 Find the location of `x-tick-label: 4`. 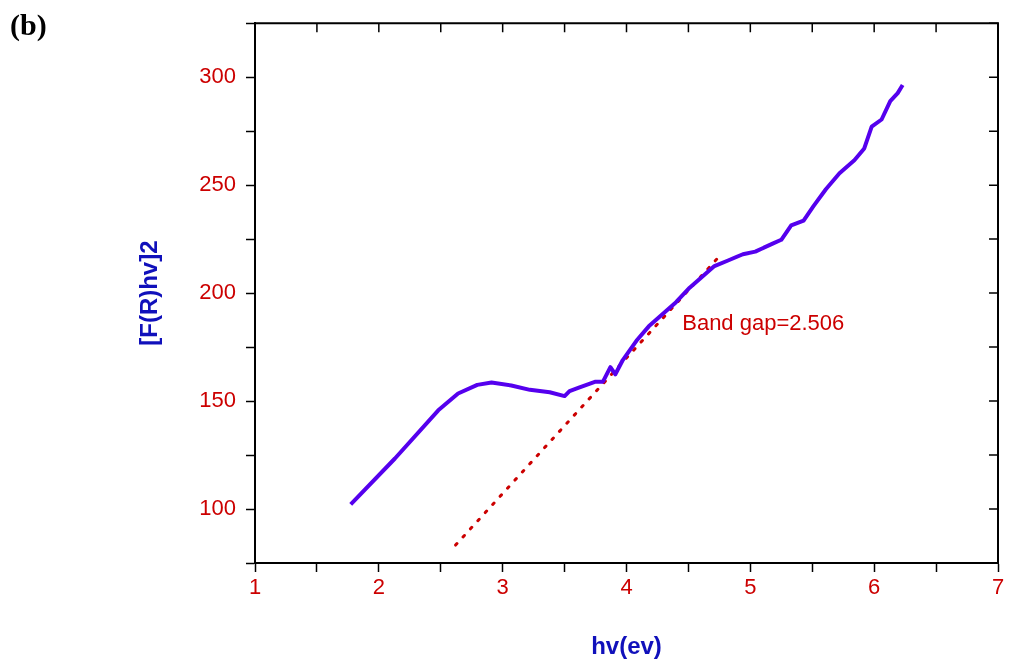

x-tick-label: 4 is located at coordinates (626, 587).